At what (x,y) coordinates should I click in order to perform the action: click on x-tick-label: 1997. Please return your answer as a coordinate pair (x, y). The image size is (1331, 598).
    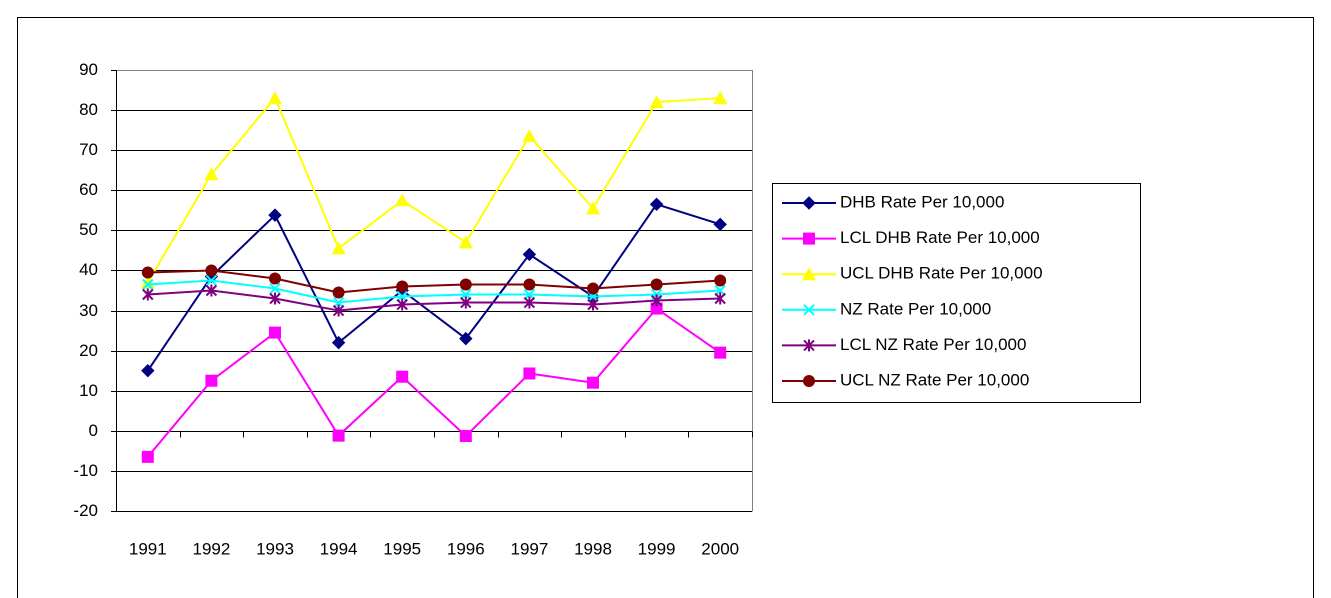
    Looking at the image, I should click on (529, 548).